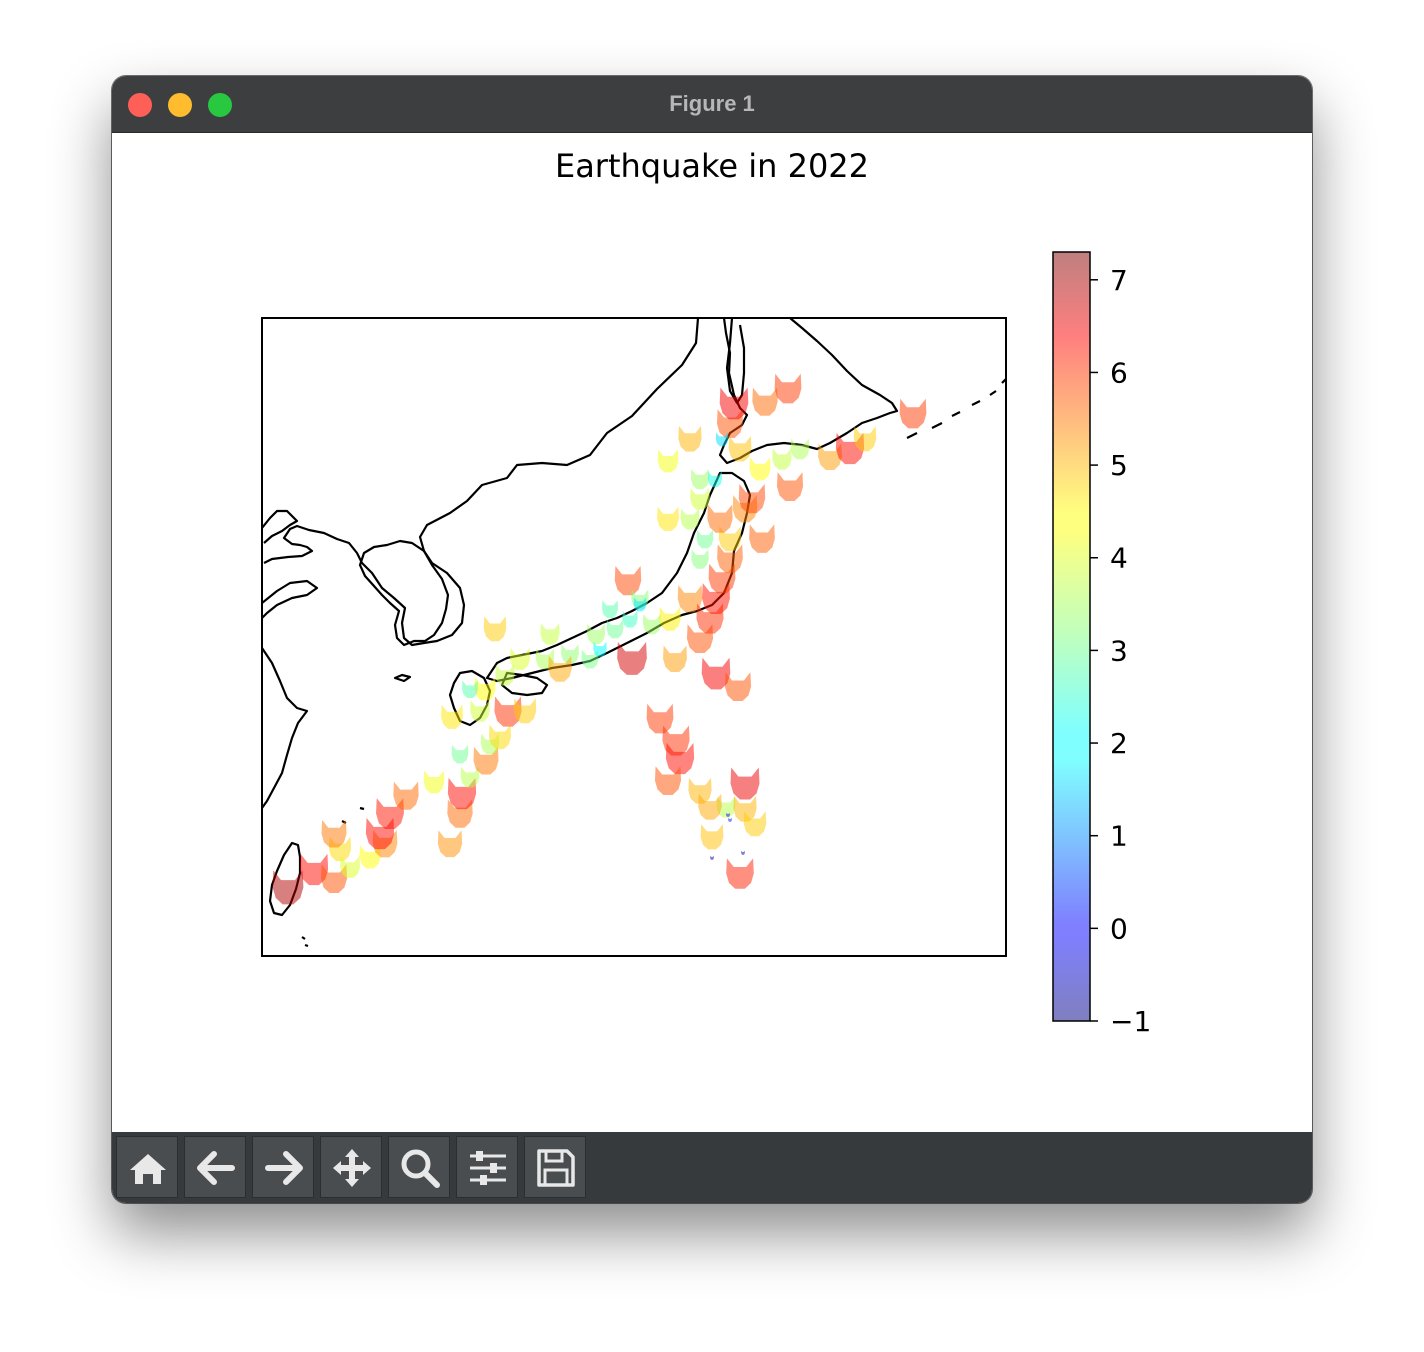 The height and width of the screenshot is (1352, 1424). Describe the element at coordinates (180, 105) in the screenshot. I see `minimize-window-button` at that location.